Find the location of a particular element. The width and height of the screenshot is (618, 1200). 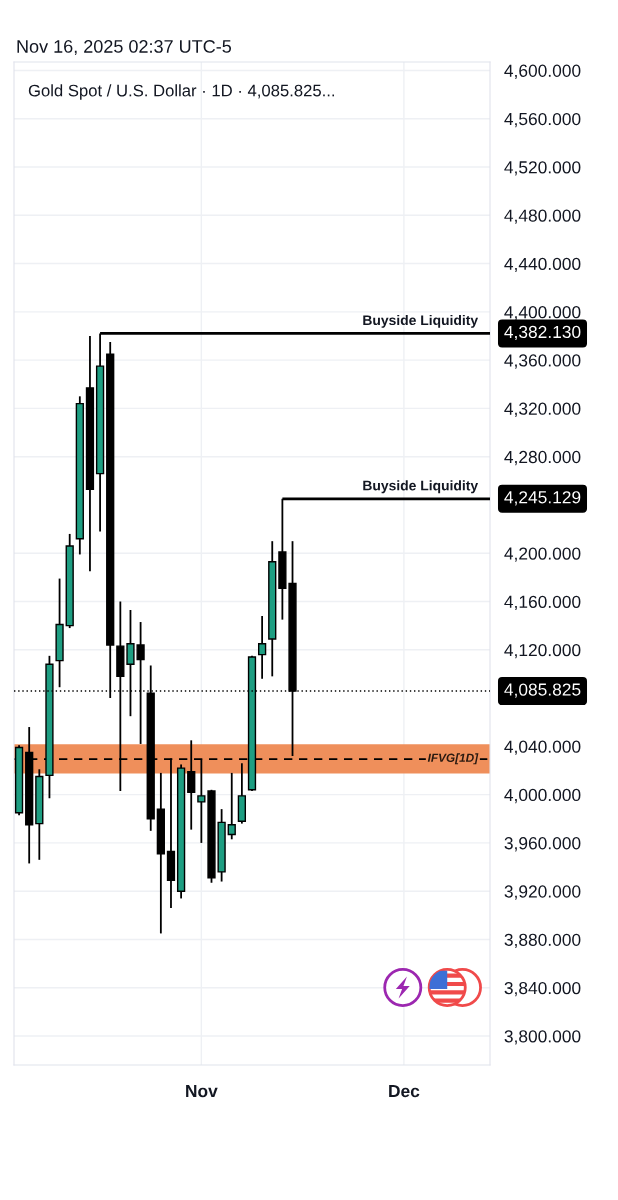

x-tick-label: Nov is located at coordinates (202, 1091).